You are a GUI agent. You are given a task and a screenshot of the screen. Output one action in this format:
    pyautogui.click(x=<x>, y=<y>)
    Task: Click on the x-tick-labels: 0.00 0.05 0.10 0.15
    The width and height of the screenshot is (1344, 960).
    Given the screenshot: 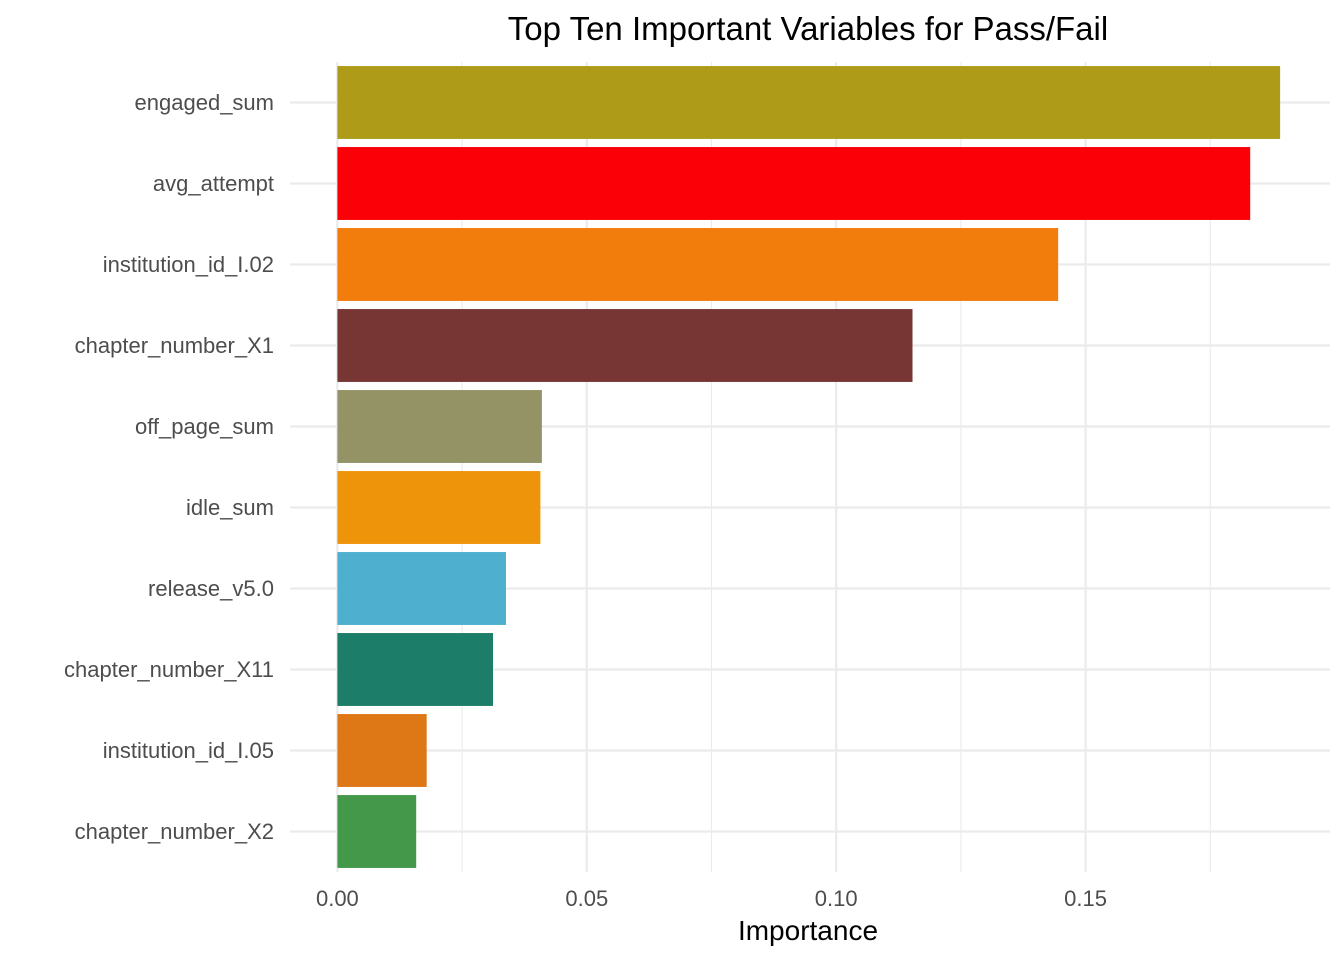 What is the action you would take?
    pyautogui.click(x=711, y=898)
    